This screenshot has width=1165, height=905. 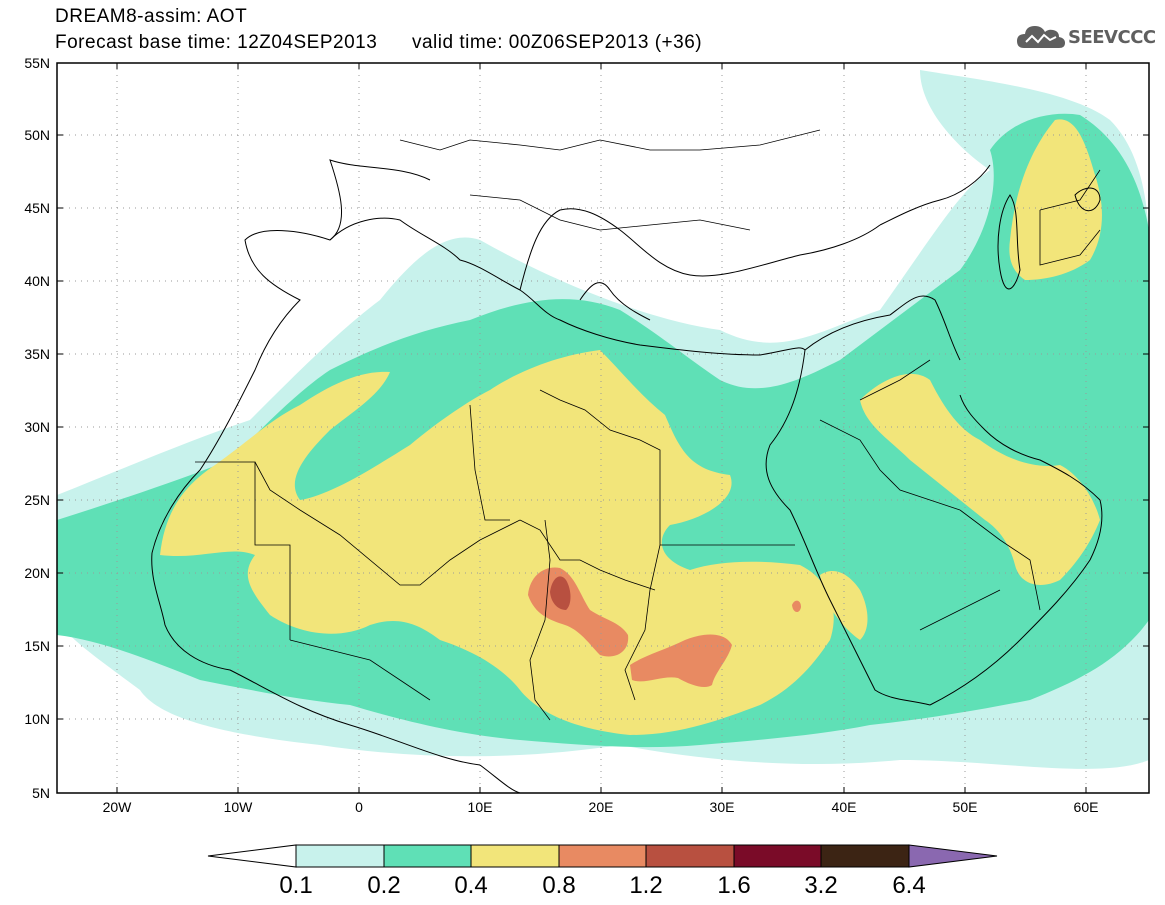 What do you see at coordinates (980, 479) in the screenshot?
I see `aot-contour-0-4-arabia` at bounding box center [980, 479].